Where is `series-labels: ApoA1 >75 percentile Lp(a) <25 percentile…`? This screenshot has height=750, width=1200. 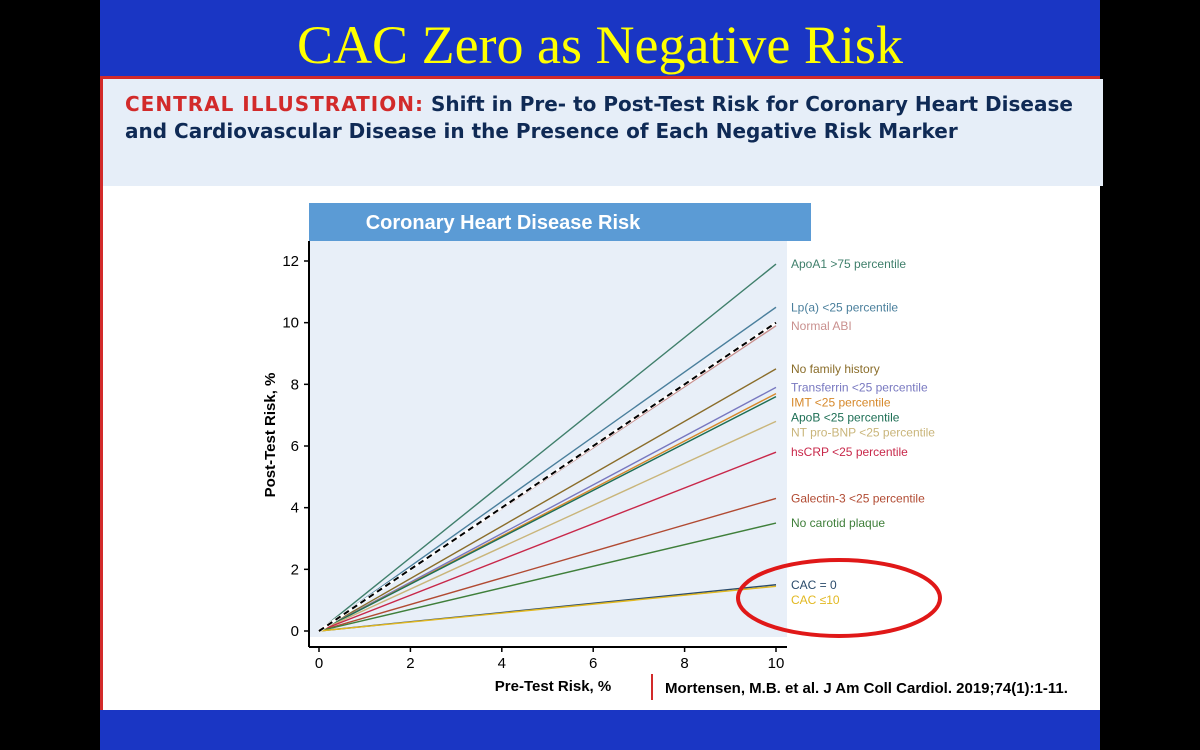 series-labels: ApoA1 >75 percentile Lp(a) <25 percentile… is located at coordinates (863, 432).